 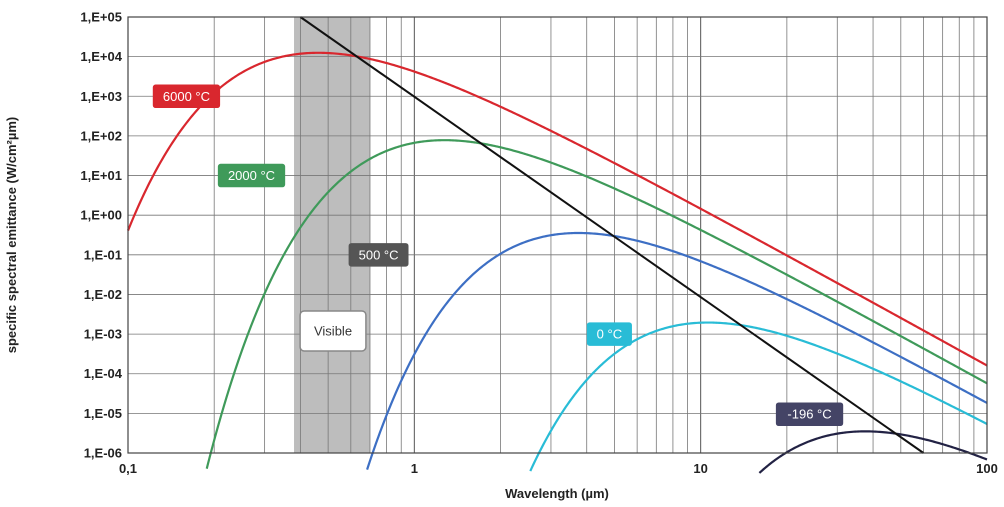 What do you see at coordinates (101, 215) in the screenshot?
I see `y-tick-label: 1,E+00` at bounding box center [101, 215].